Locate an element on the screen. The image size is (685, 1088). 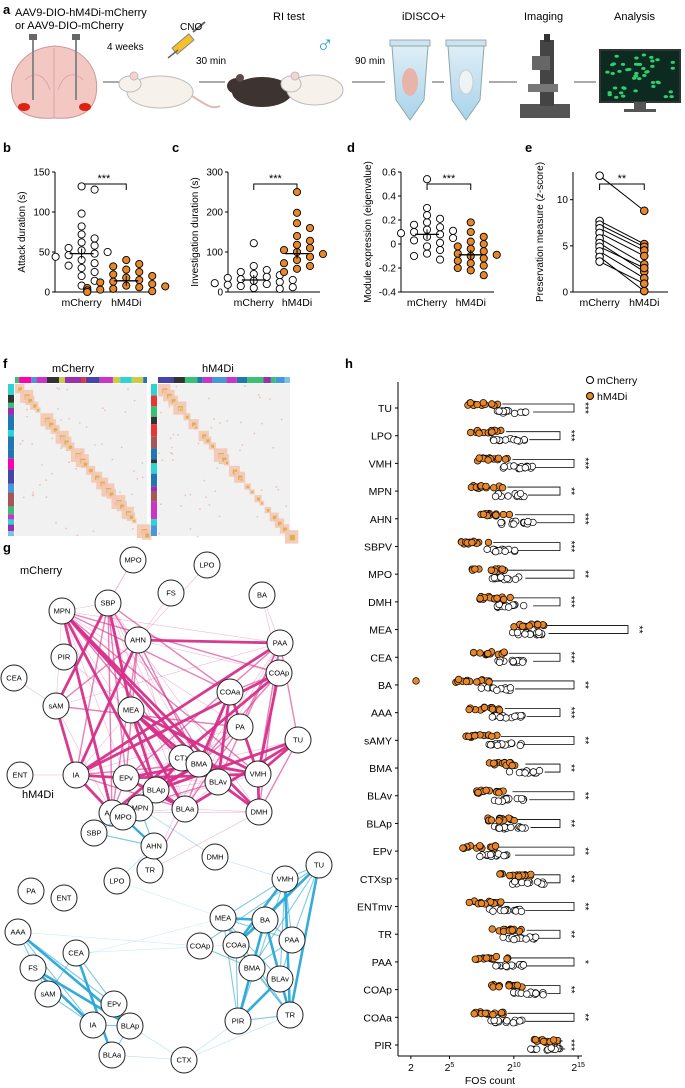
node-label: MEA is located at coordinates (131, 710).